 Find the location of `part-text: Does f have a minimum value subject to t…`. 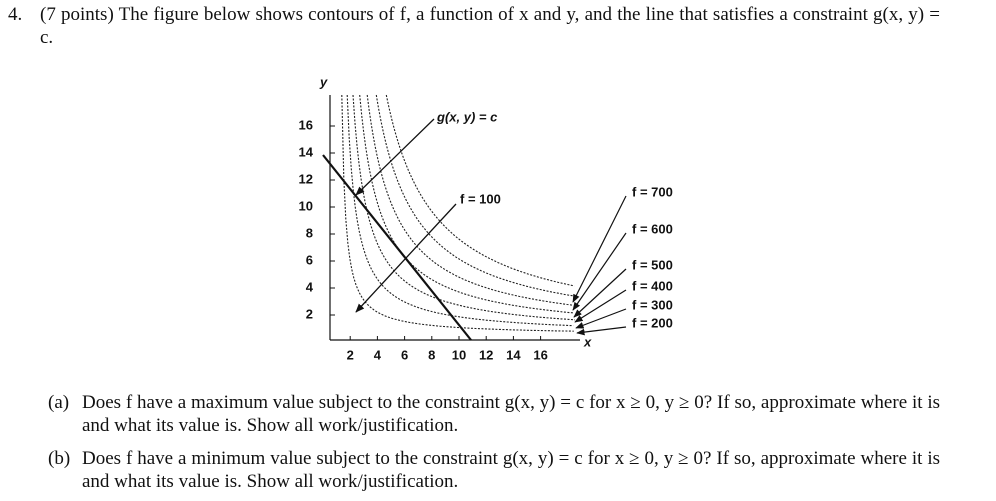

part-text: Does f have a minimum value subject to t… is located at coordinates (511, 470).